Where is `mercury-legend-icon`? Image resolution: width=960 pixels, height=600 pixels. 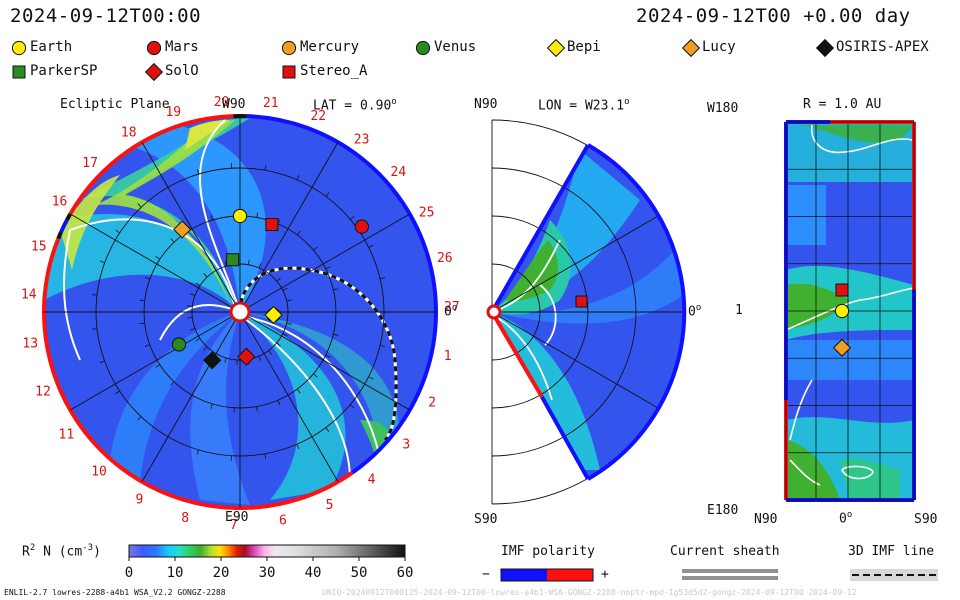 mercury-legend-icon is located at coordinates (289, 48).